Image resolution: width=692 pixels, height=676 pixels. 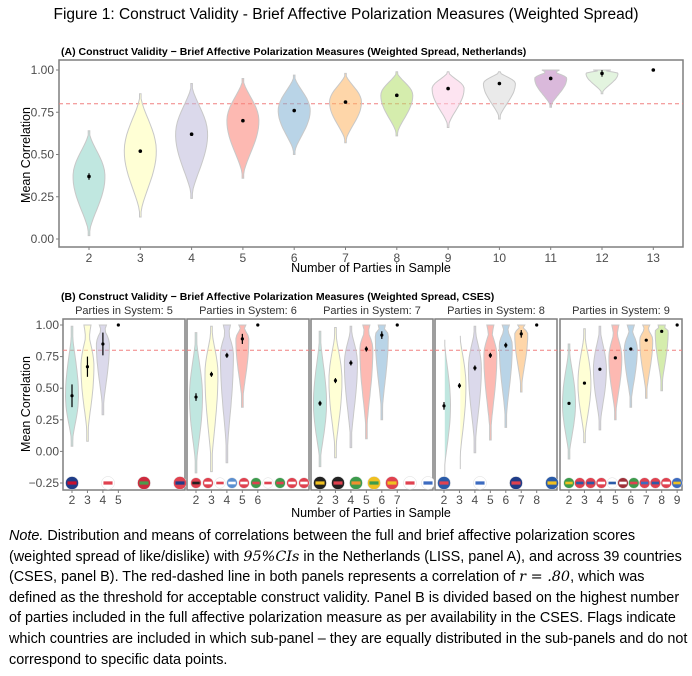 What do you see at coordinates (48, 451) in the screenshot?
I see `y-tick-label: 0.00` at bounding box center [48, 451].